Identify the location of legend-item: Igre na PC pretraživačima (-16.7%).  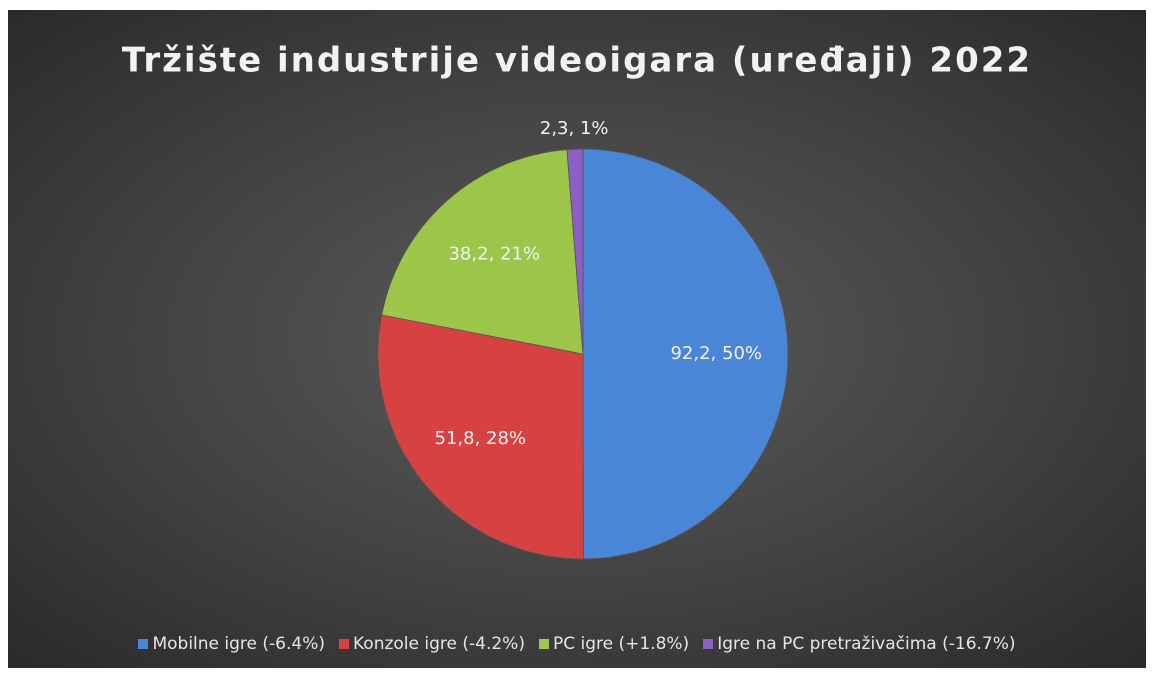
(859, 644).